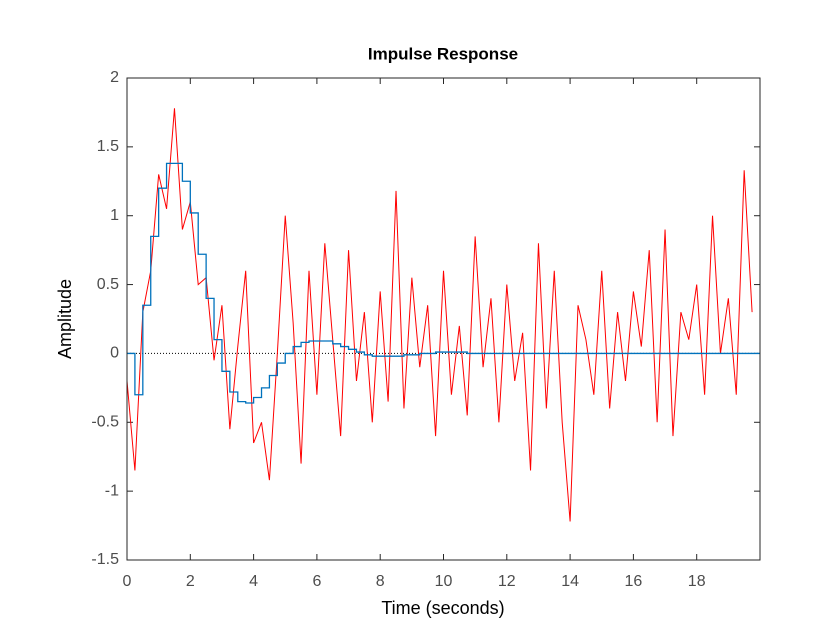  Describe the element at coordinates (444, 581) in the screenshot. I see `x-tick-label: 10` at that location.